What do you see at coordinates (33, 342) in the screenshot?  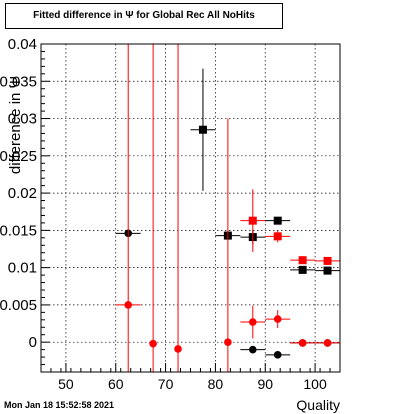 I see `y-tick-label: 0` at bounding box center [33, 342].